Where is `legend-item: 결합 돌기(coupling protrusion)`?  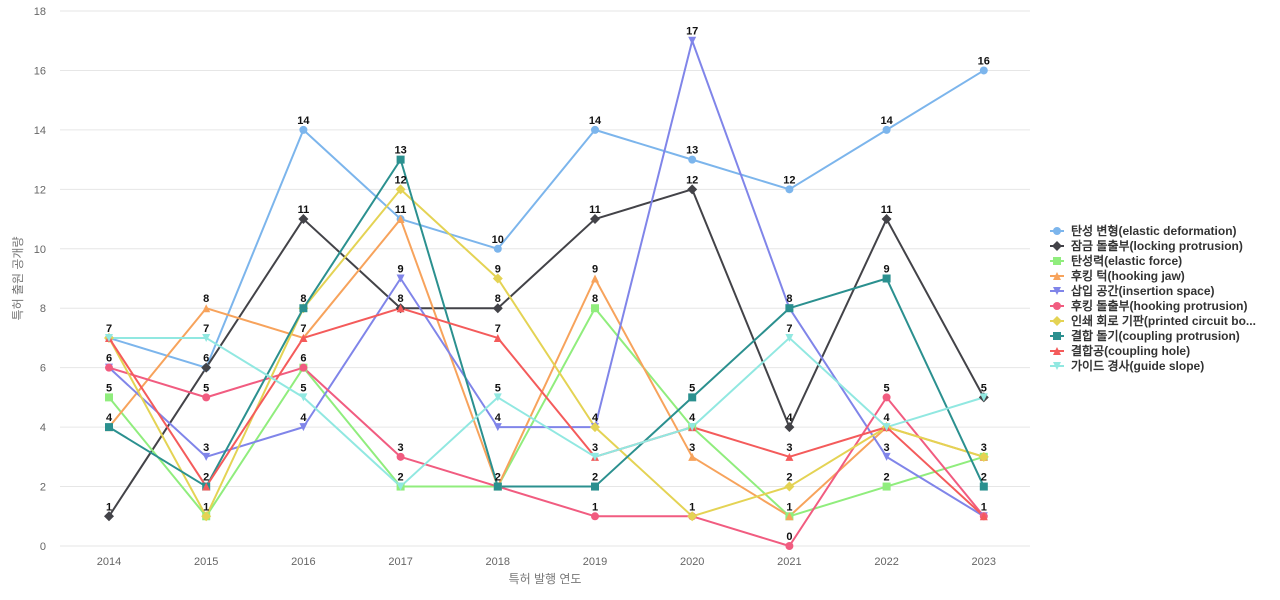 legend-item: 결합 돌기(coupling protrusion) is located at coordinates (1145, 335).